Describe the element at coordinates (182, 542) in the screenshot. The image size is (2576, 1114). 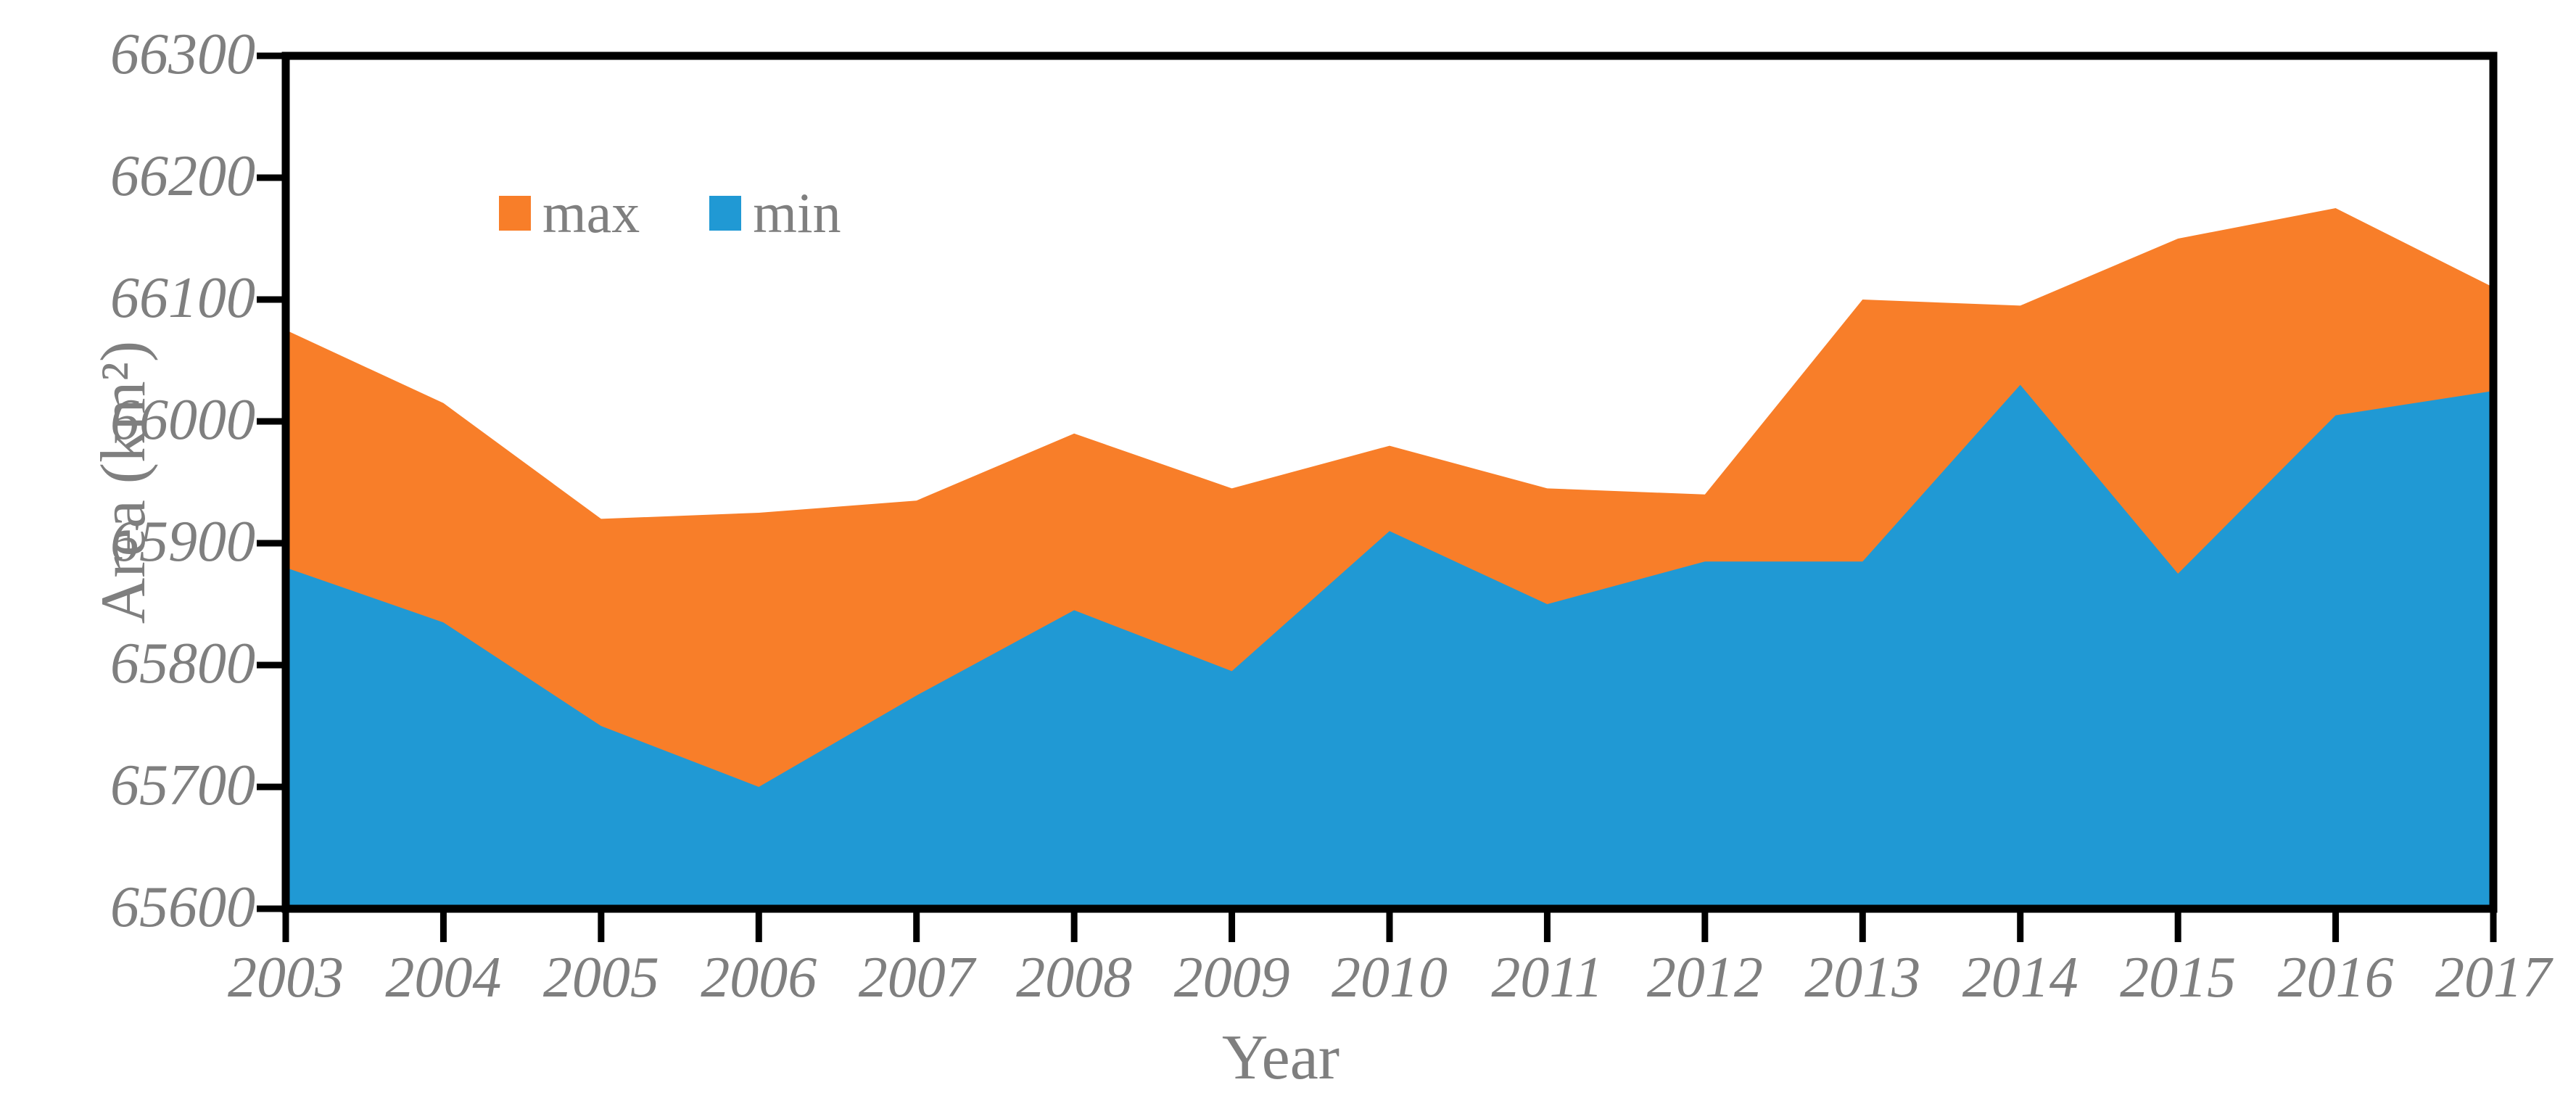
I see `y-tick-label: 65900` at that location.